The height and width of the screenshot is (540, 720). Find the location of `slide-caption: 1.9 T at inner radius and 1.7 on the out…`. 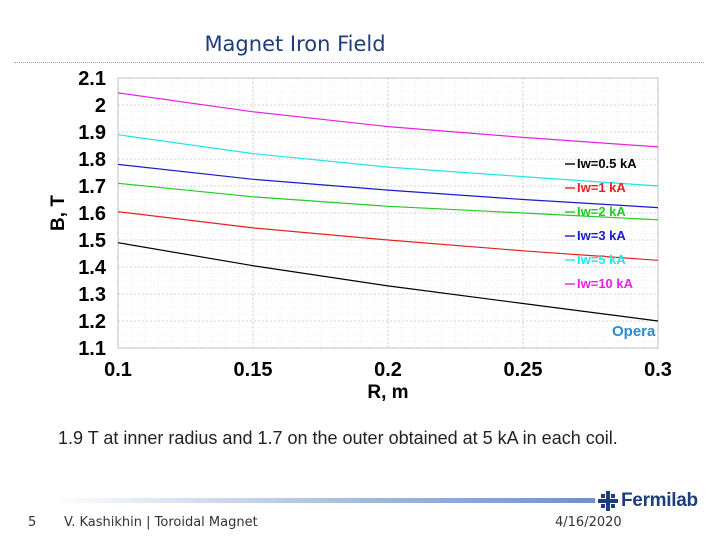

slide-caption: 1.9 T at inner radius and 1.7 on the out… is located at coordinates (338, 438).